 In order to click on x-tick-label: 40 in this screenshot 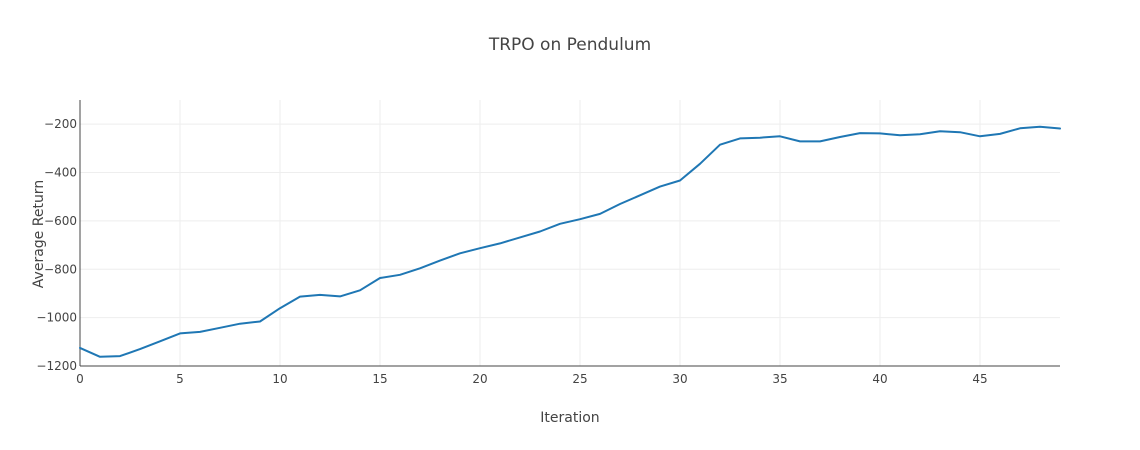, I will do `click(879, 379)`.